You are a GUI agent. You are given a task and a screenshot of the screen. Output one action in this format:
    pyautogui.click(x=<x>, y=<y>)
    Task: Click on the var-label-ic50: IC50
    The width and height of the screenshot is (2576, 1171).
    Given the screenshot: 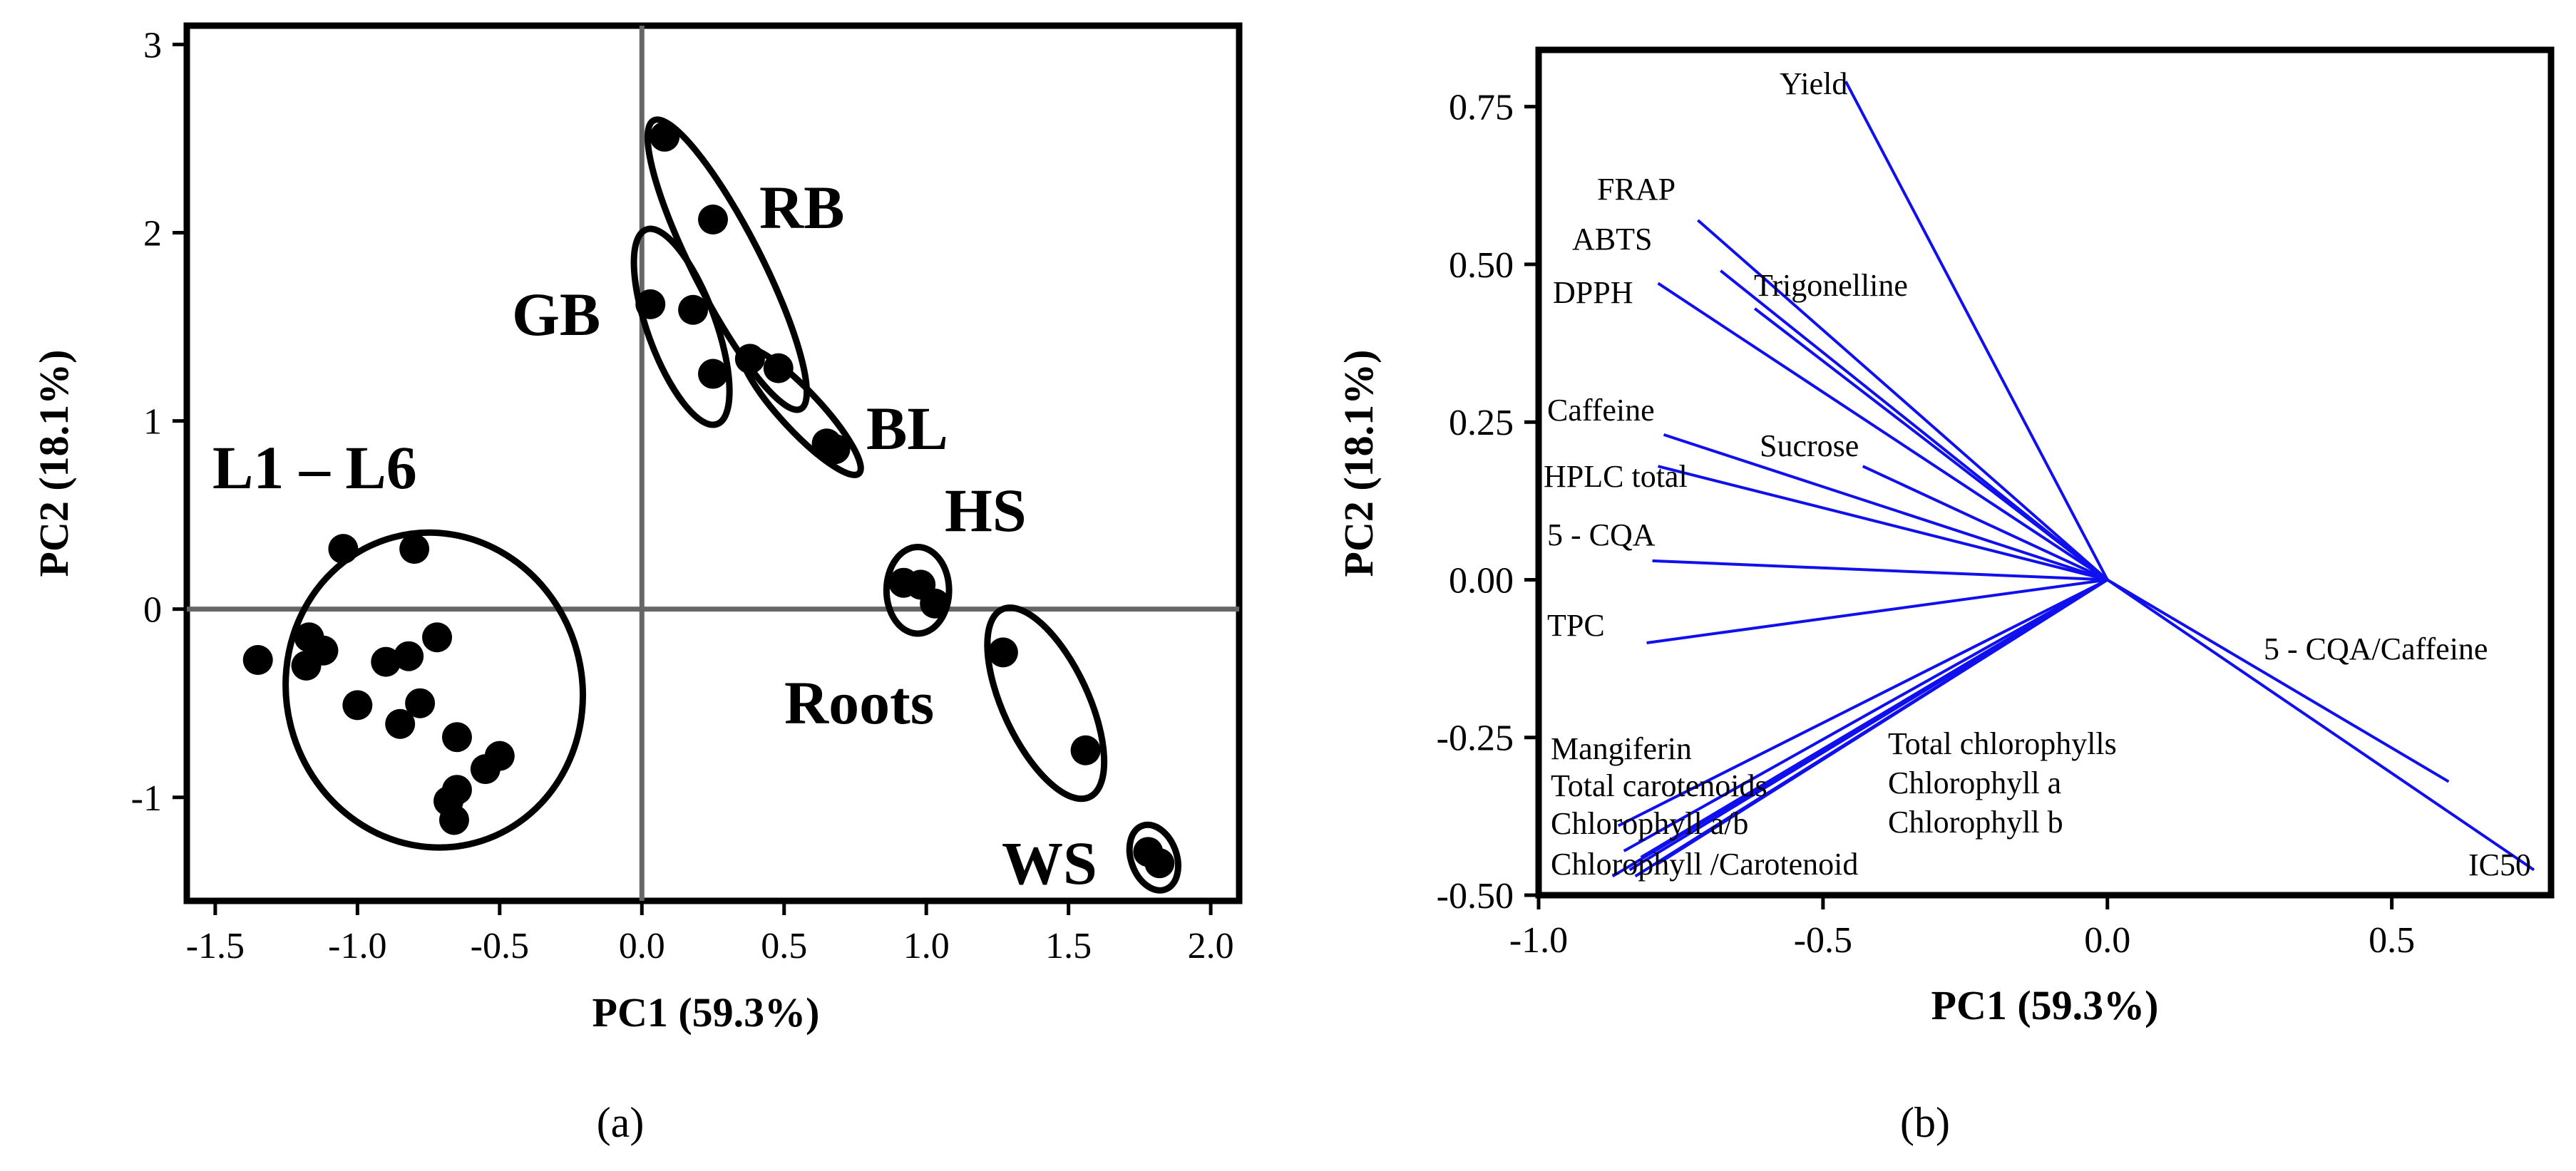 What is the action you would take?
    pyautogui.click(x=2499, y=864)
    